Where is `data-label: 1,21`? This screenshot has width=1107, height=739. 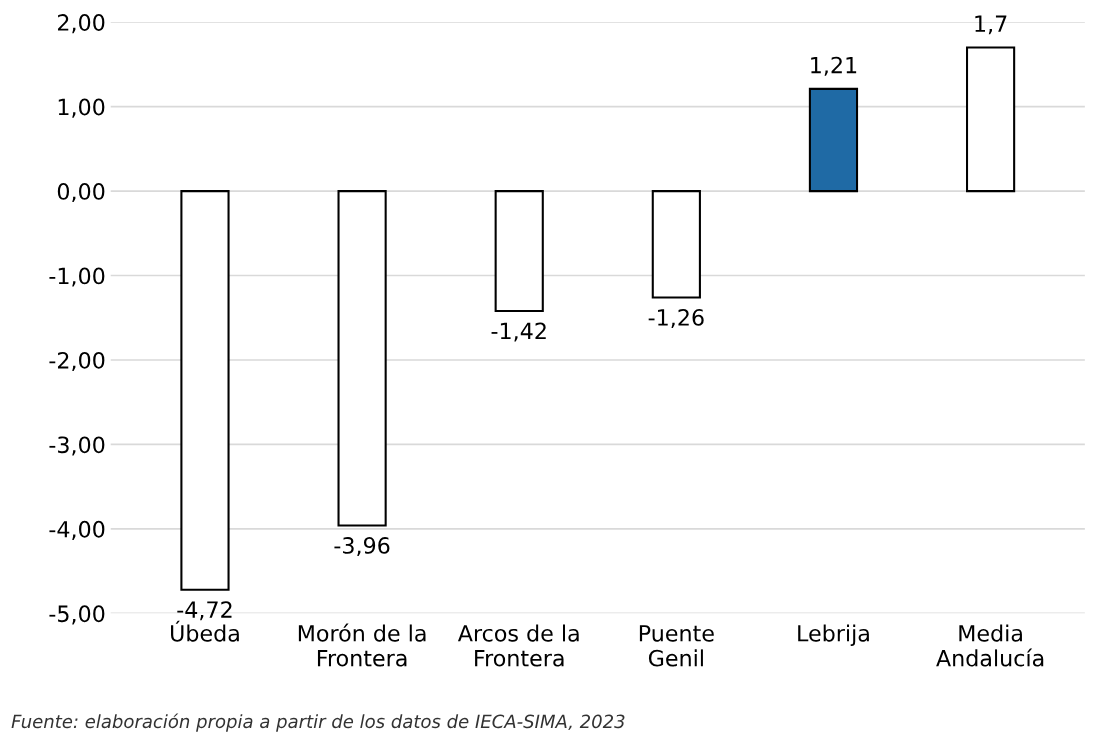
data-label: 1,21 is located at coordinates (834, 66).